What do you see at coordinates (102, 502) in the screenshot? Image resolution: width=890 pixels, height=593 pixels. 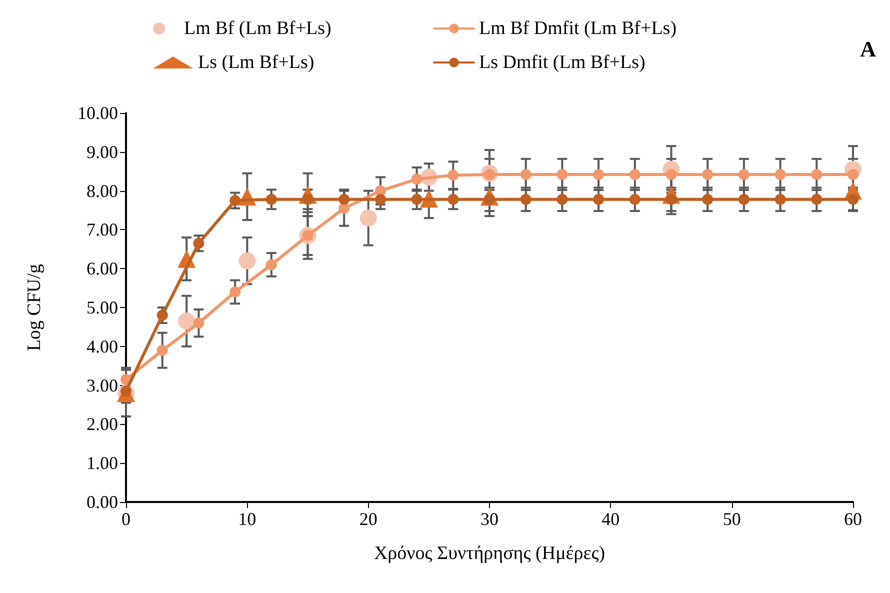 I see `y-tick-label: 0.00` at bounding box center [102, 502].